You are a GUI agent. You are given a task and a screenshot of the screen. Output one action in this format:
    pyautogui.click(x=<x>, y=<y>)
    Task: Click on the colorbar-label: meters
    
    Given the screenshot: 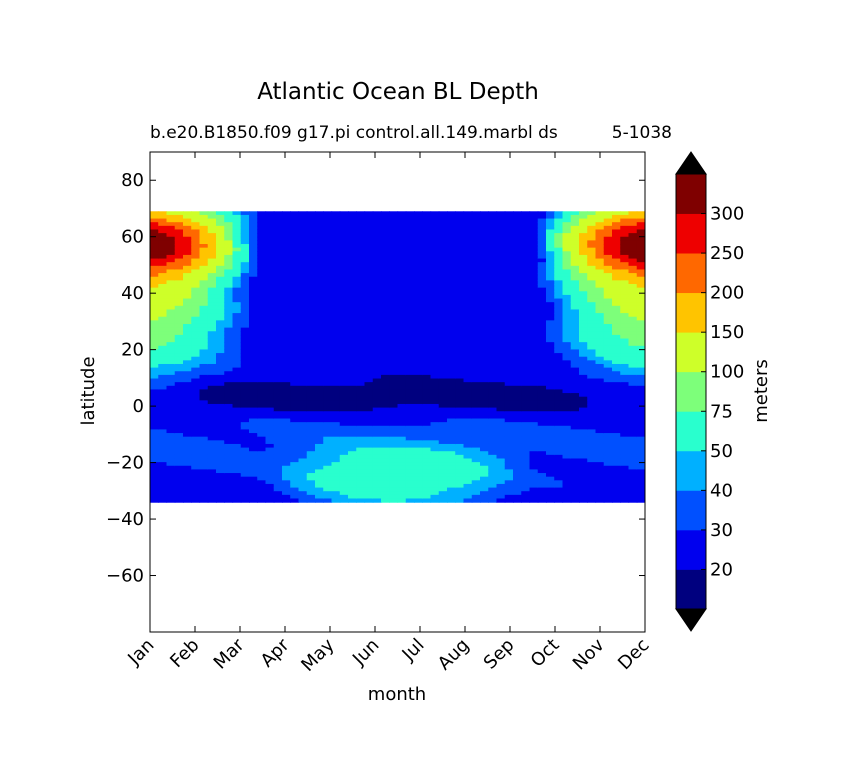 What is the action you would take?
    pyautogui.click(x=761, y=391)
    